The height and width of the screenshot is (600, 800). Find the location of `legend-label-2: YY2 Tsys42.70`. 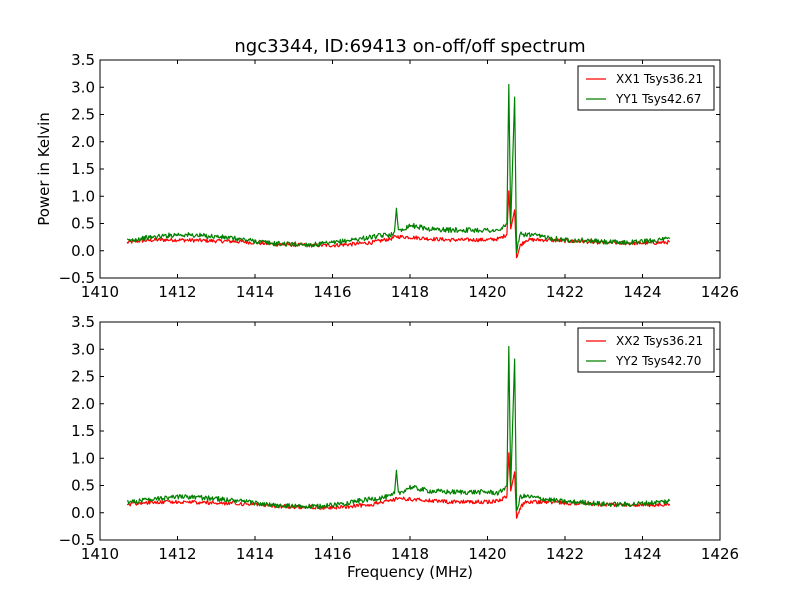

legend-label-2: YY2 Tsys42.70 is located at coordinates (658, 361).